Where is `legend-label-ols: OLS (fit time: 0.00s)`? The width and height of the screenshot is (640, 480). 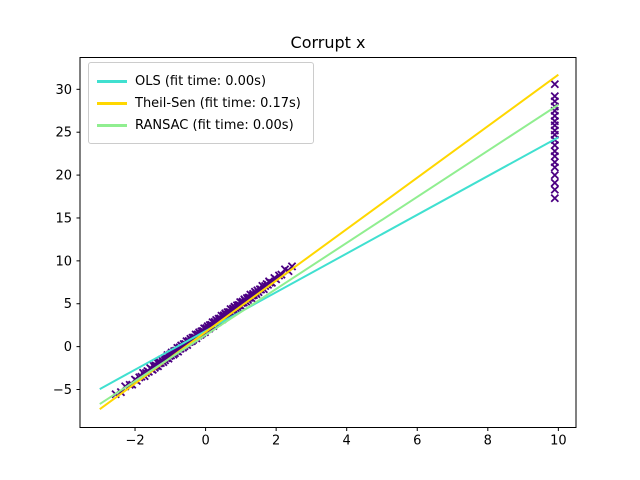 legend-label-ols: OLS (fit time: 0.00s) is located at coordinates (201, 81).